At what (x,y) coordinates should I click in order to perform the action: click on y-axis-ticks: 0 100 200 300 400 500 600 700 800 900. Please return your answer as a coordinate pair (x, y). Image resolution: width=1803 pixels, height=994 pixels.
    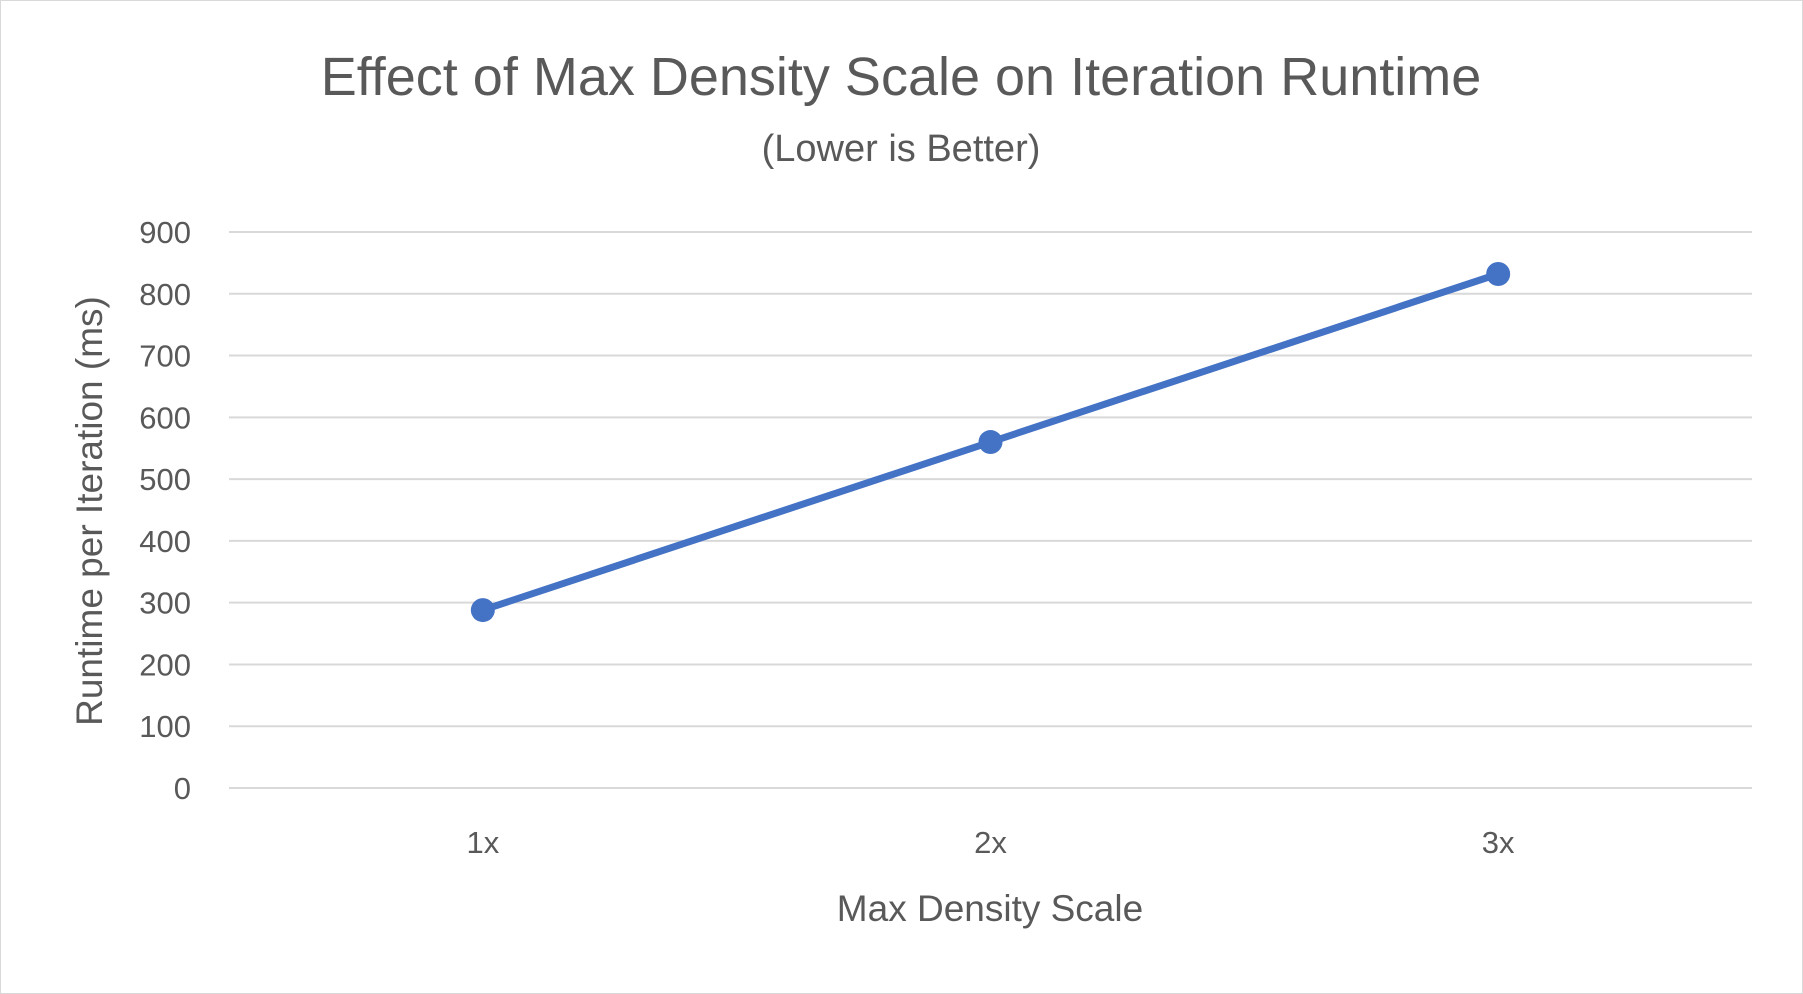
    Looking at the image, I should click on (165, 510).